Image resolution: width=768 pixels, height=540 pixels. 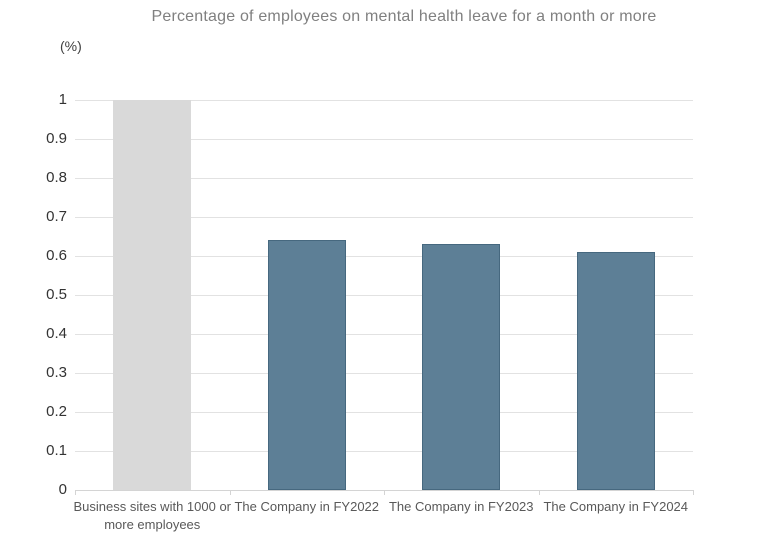 I want to click on y-axis-tick-label: 0.5, so click(x=56, y=294).